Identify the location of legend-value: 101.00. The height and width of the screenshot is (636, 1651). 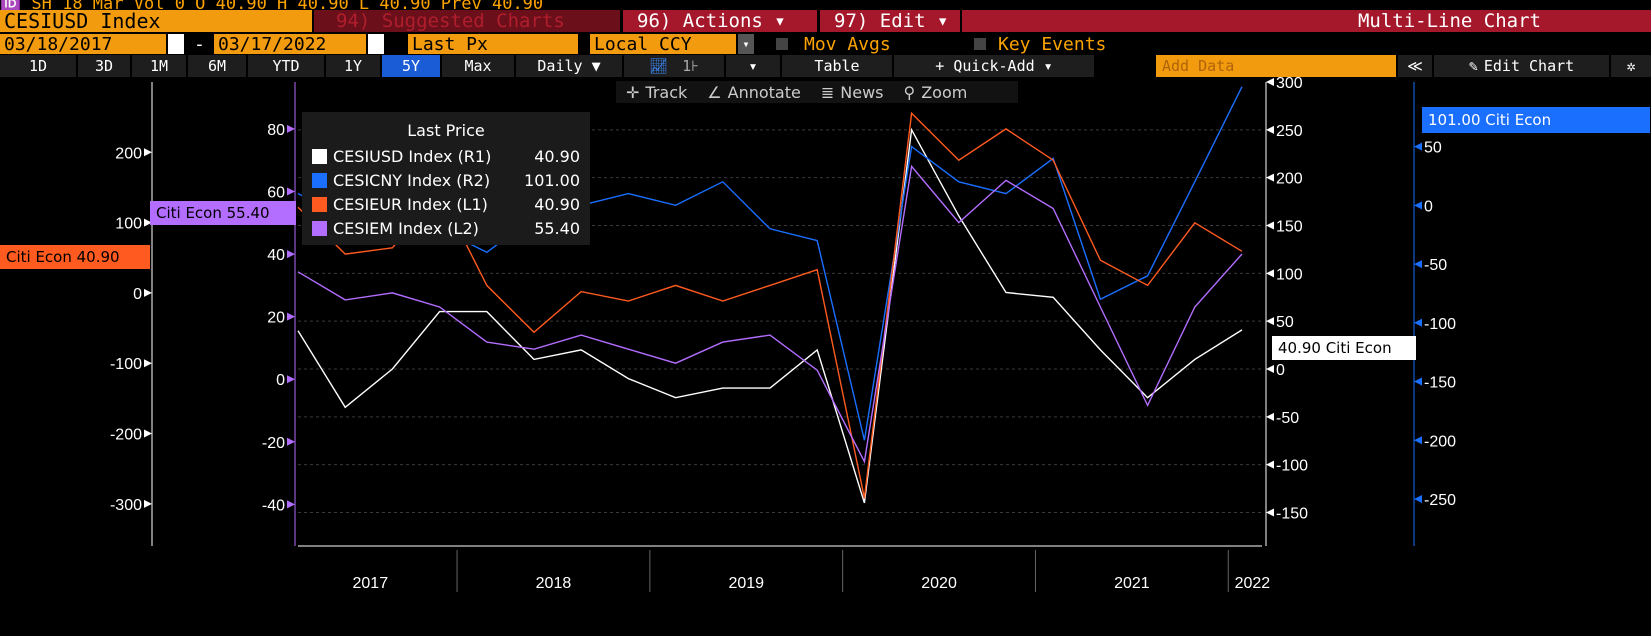
(552, 180).